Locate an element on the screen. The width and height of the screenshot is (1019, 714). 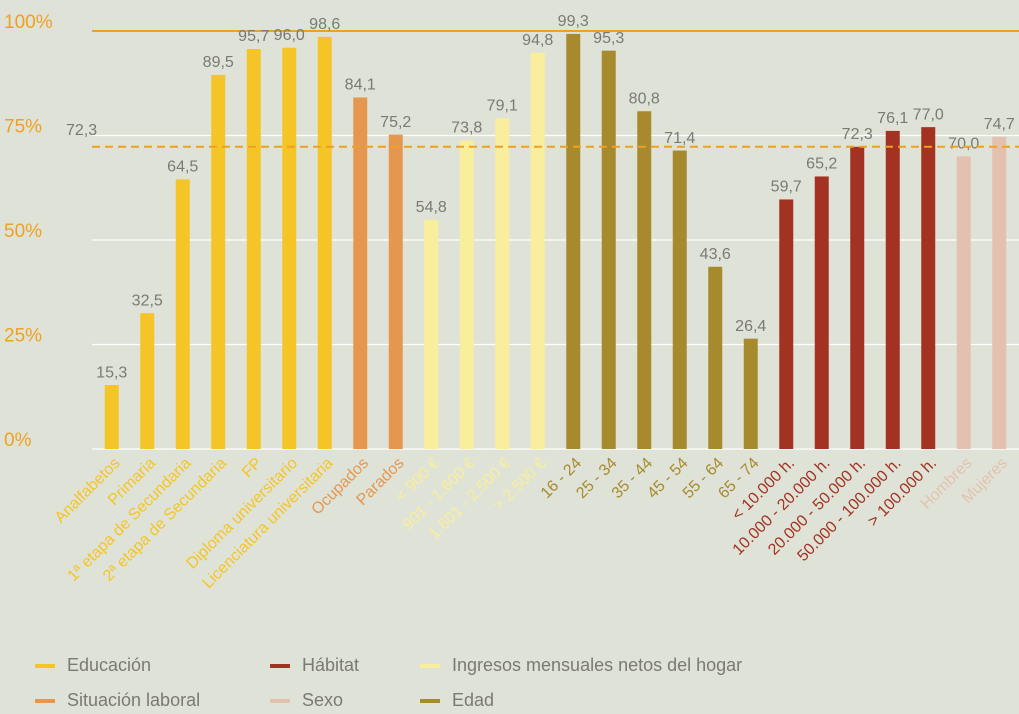
value-label: 71,4 is located at coordinates (679, 138).